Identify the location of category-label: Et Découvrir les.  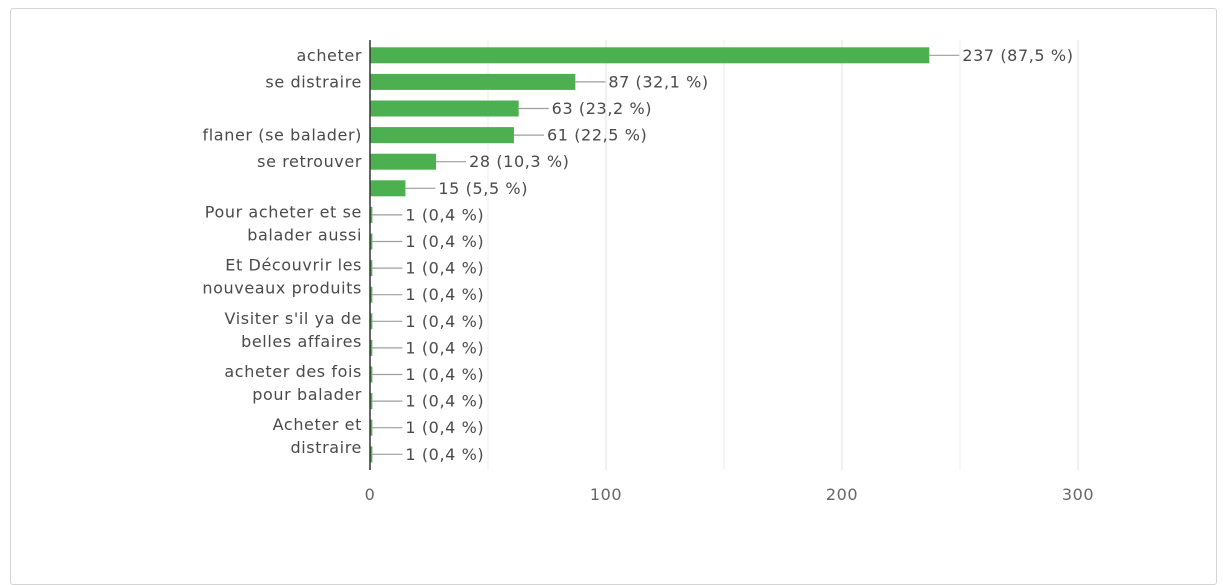
(293, 265).